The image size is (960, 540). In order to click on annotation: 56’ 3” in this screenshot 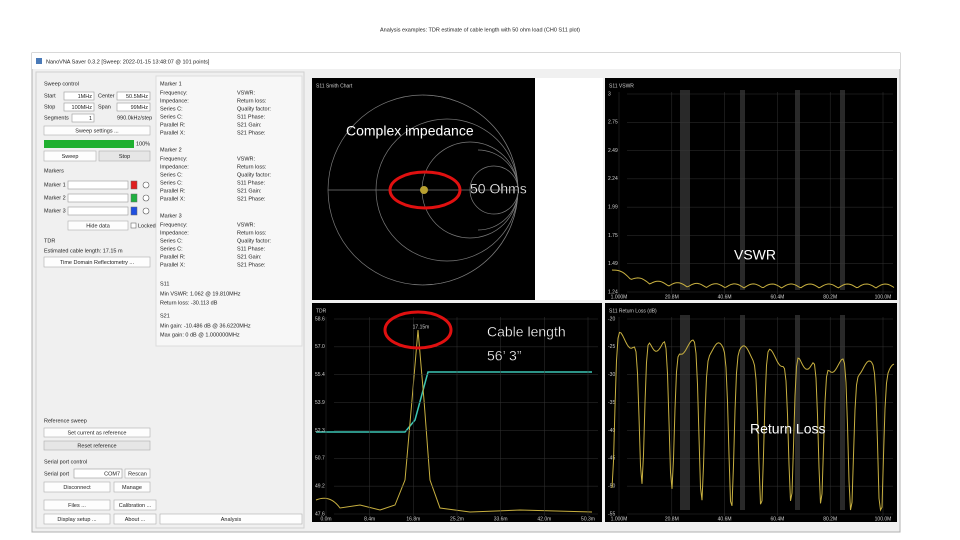, I will do `click(504, 356)`.